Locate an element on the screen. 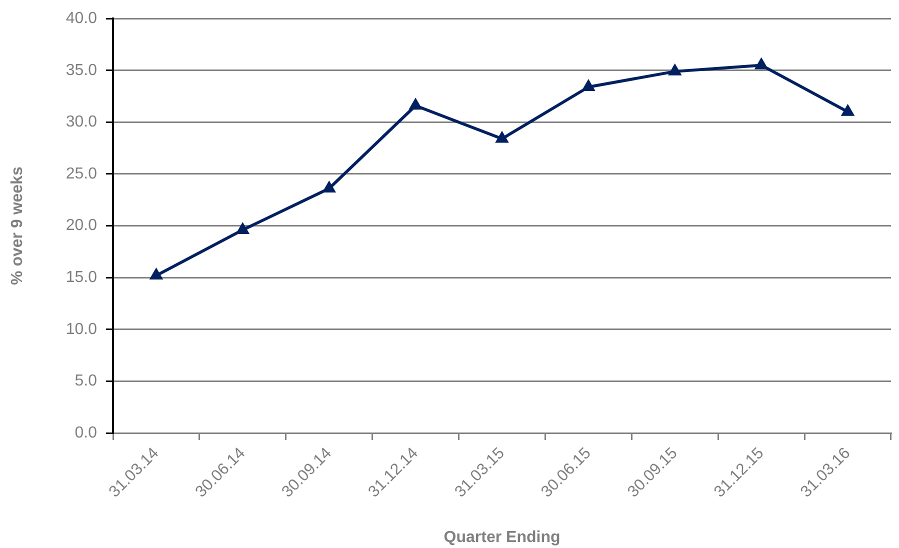 The width and height of the screenshot is (899, 548). y-axis-title: % over 9 weeks is located at coordinates (17, 225).